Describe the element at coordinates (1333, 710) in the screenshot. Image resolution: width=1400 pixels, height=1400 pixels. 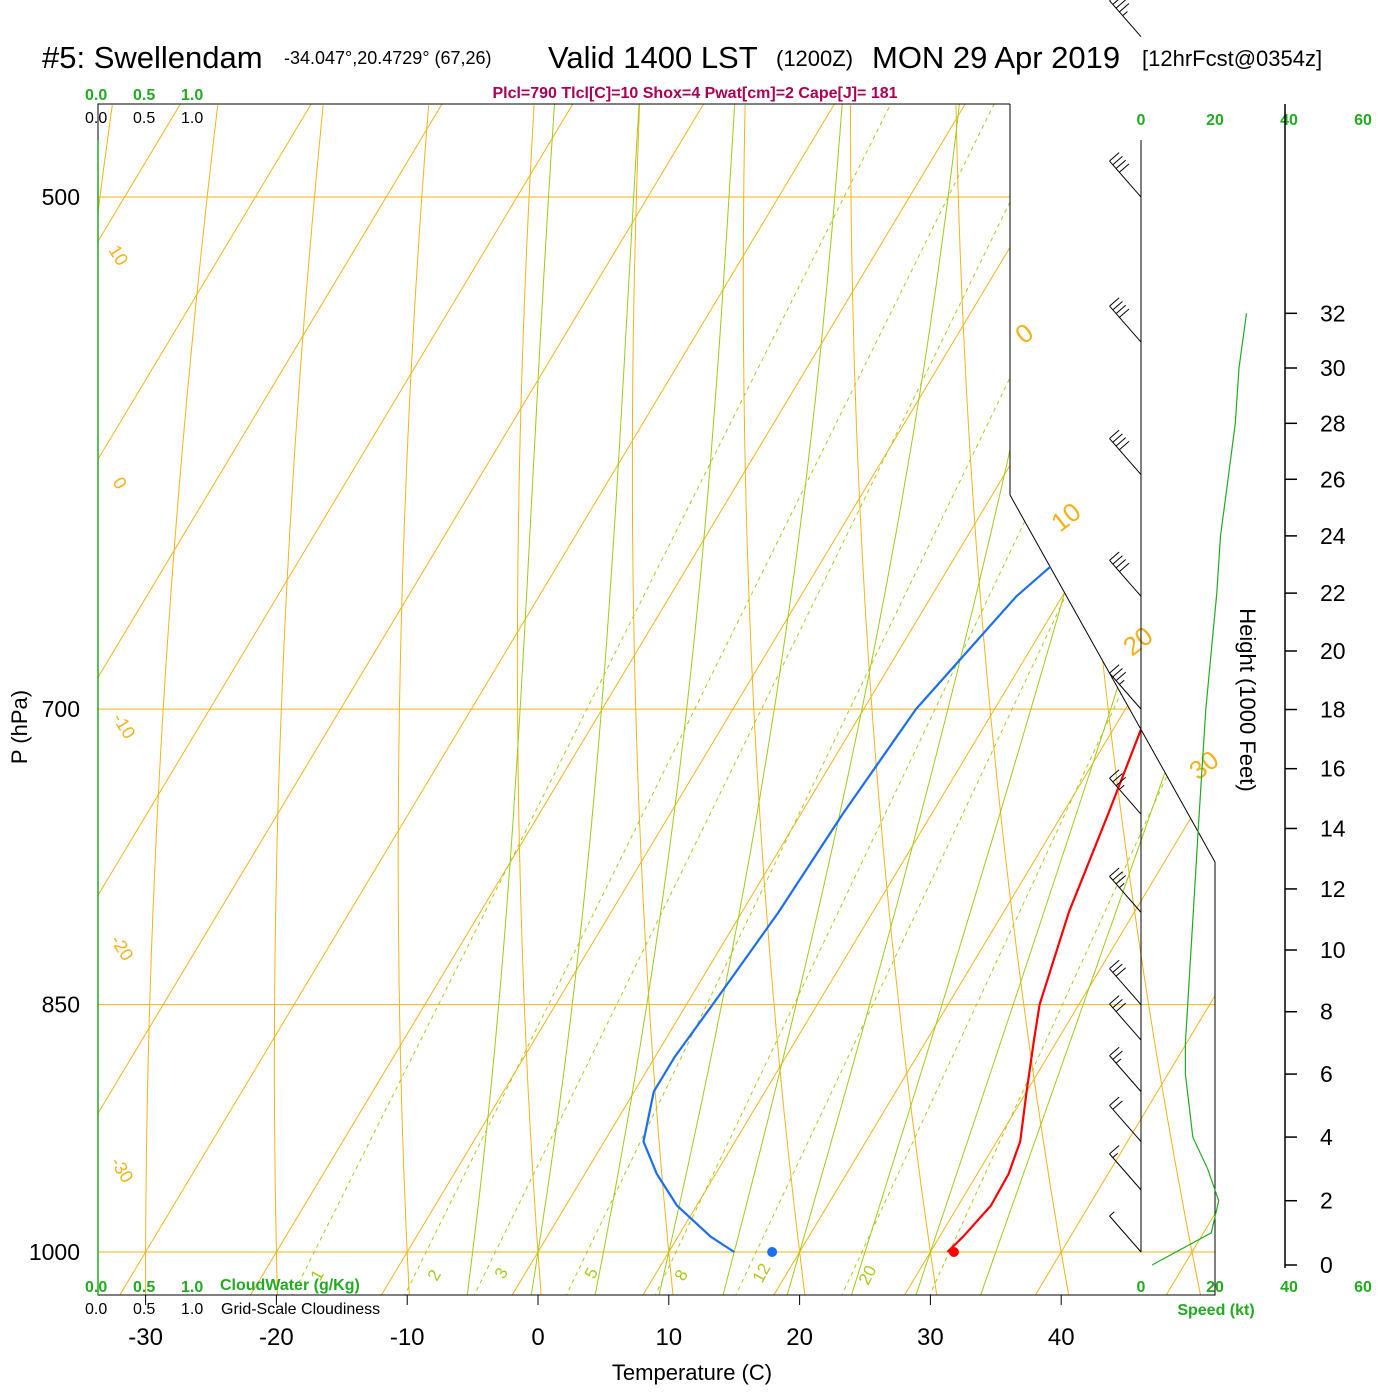
I see `height-tick-label: 18` at that location.